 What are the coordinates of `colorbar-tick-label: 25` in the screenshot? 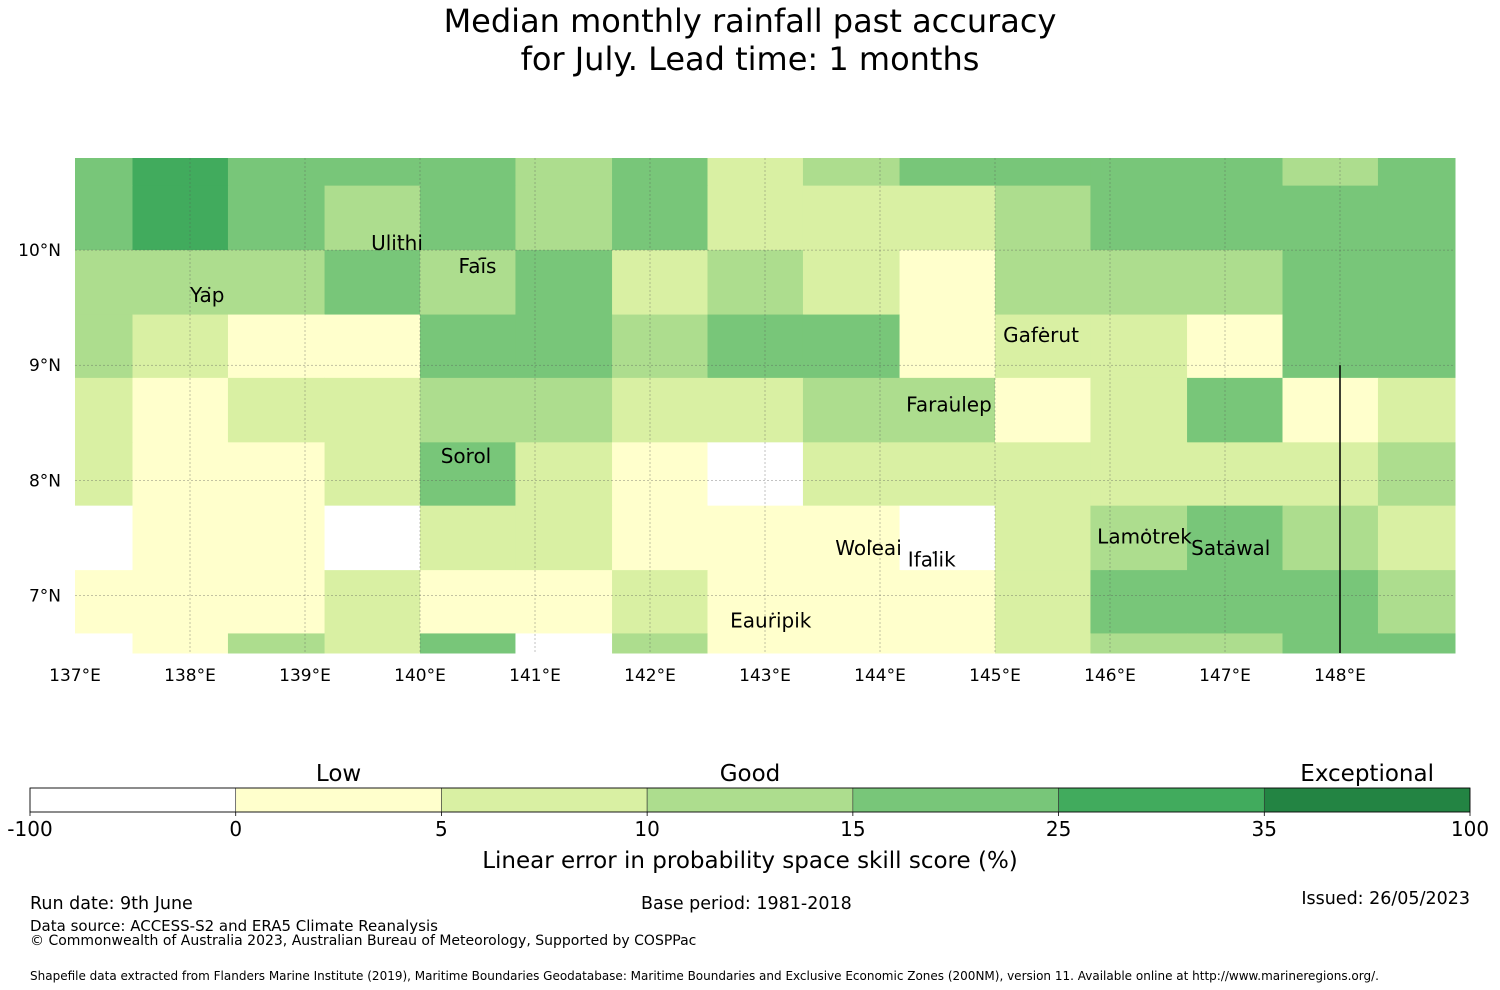 It's located at (1058, 829).